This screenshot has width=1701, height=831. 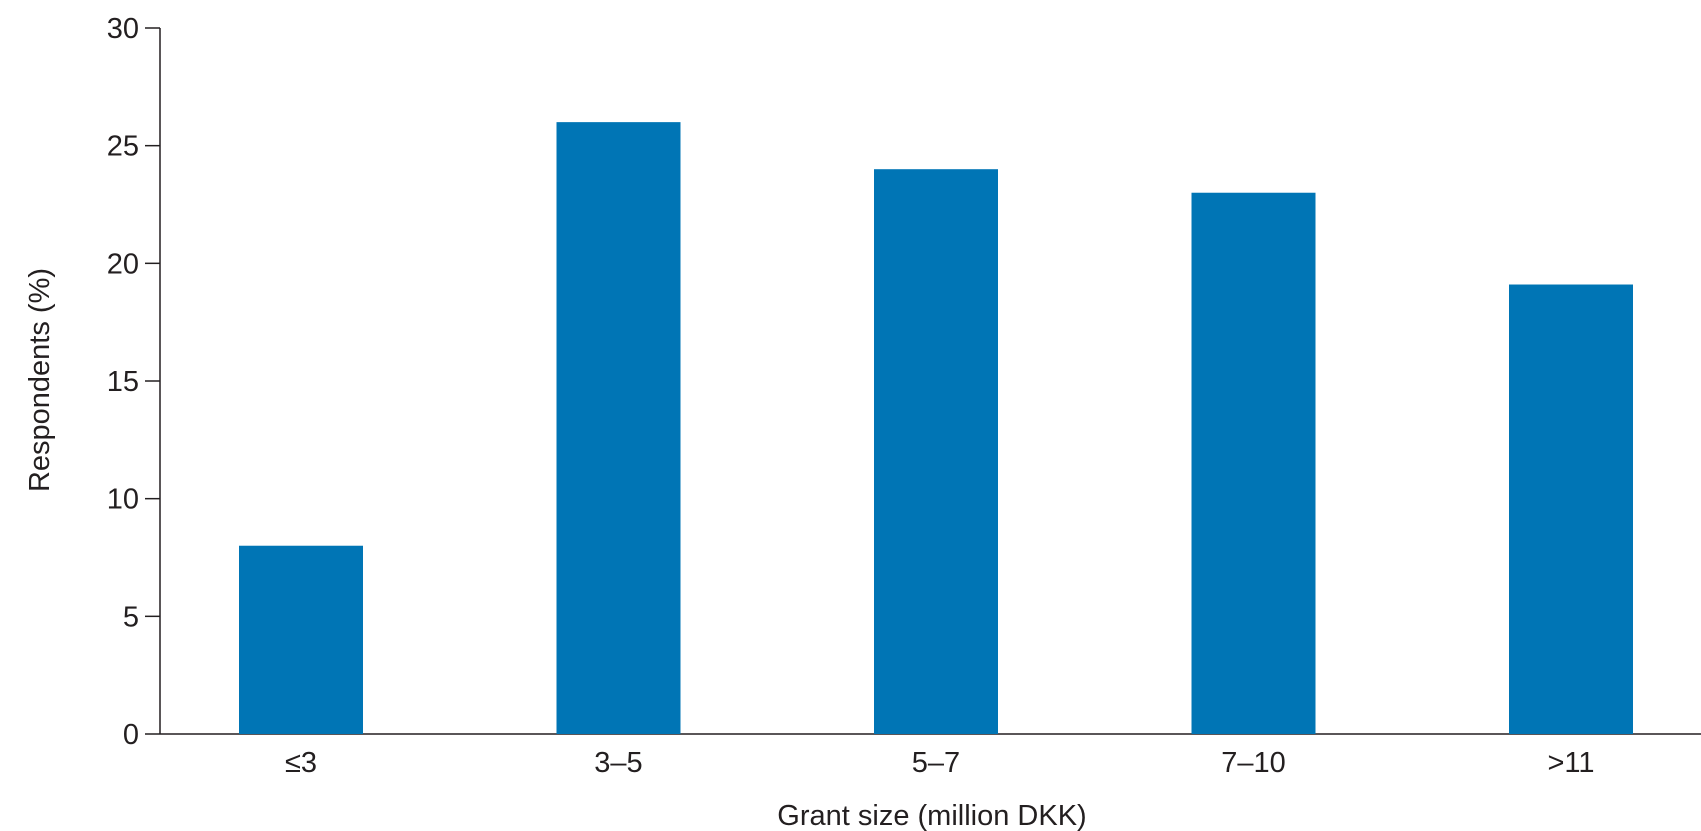 I want to click on x-tick-label: 5–7, so click(x=936, y=763).